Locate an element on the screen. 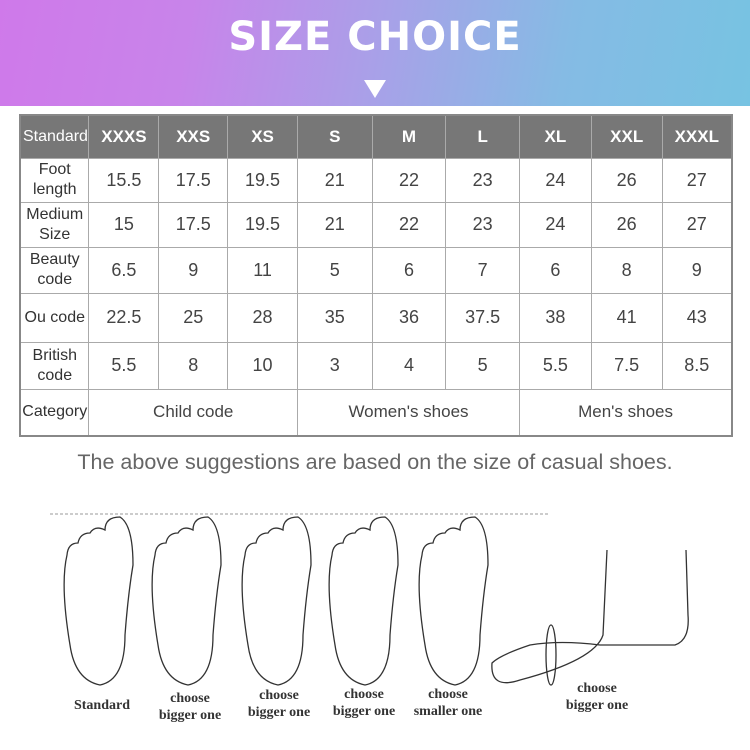 This screenshot has width=750, height=750. header-cell: XL is located at coordinates (555, 136).